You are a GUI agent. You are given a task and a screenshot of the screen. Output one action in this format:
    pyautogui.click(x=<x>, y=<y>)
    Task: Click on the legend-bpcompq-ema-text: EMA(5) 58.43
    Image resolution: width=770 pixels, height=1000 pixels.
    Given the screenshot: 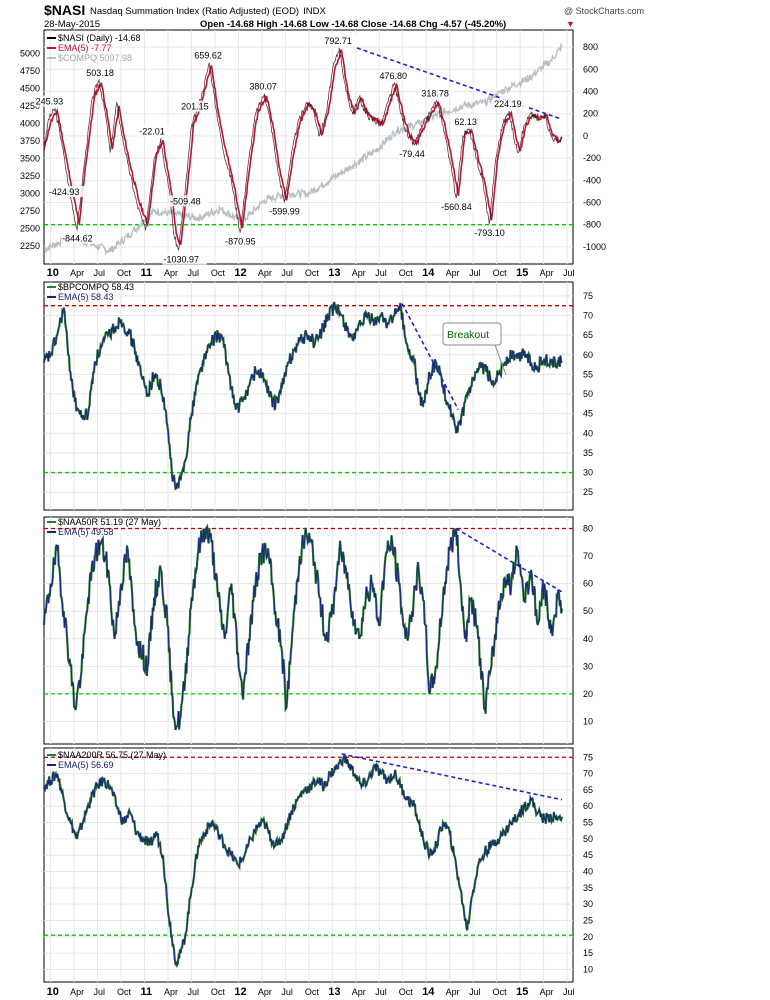 What is the action you would take?
    pyautogui.click(x=86, y=297)
    